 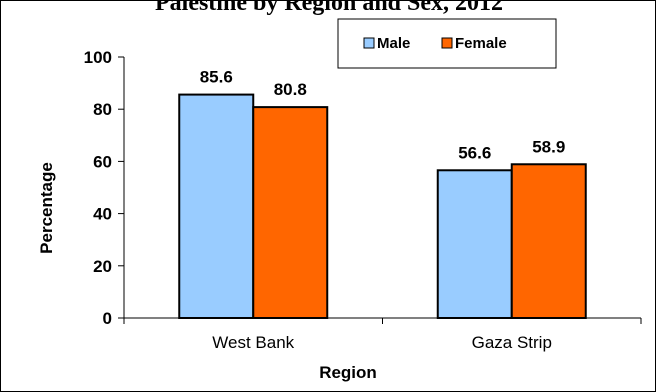 What do you see at coordinates (548, 146) in the screenshot?
I see `data-label: 58.9` at bounding box center [548, 146].